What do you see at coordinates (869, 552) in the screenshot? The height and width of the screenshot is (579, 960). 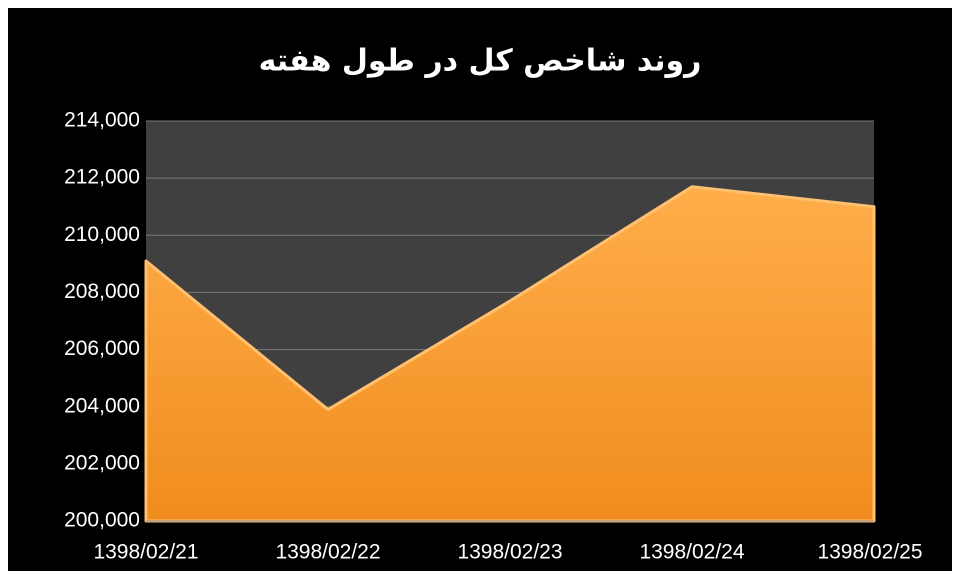 I see `x-tick-label: 1398/02/25` at bounding box center [869, 552].